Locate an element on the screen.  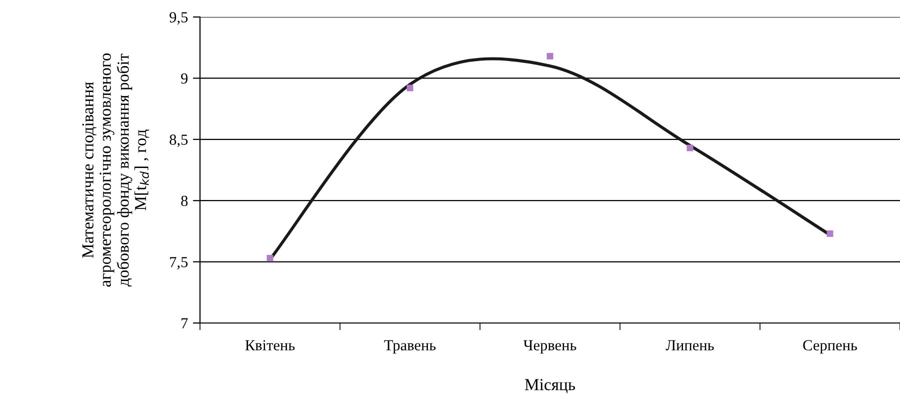
x-axis-title: Місяць is located at coordinates (550, 386).